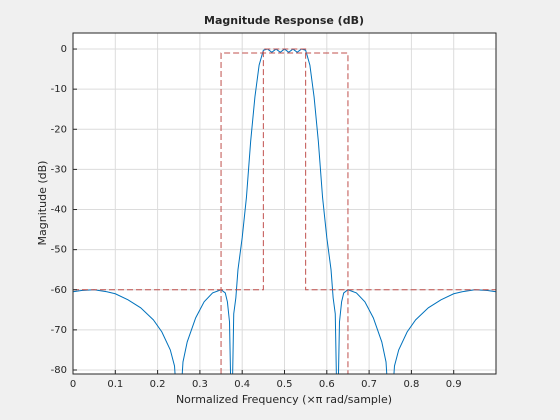  Describe the element at coordinates (59, 169) in the screenshot. I see `y-tick-label: -30` at that location.